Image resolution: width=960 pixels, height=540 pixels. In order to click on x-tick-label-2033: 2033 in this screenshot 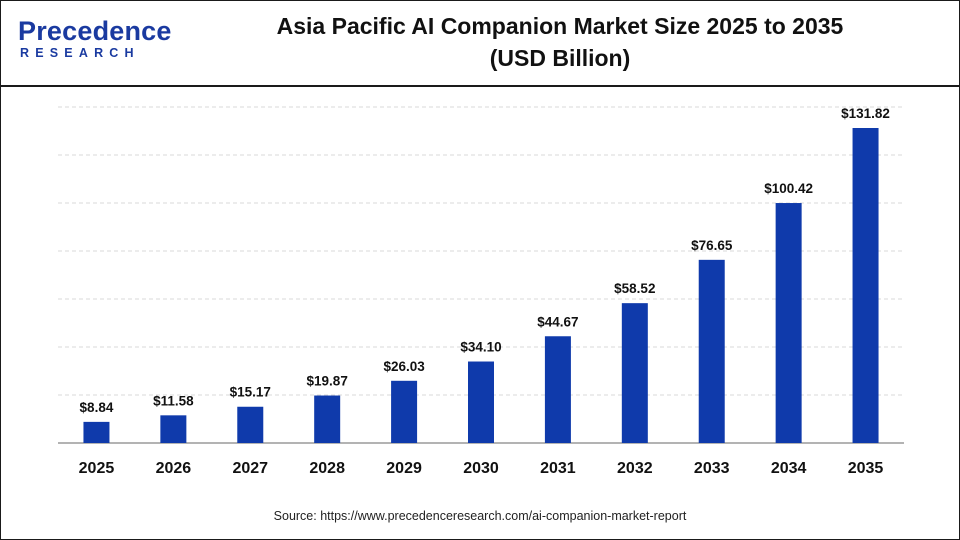, I will do `click(712, 468)`.